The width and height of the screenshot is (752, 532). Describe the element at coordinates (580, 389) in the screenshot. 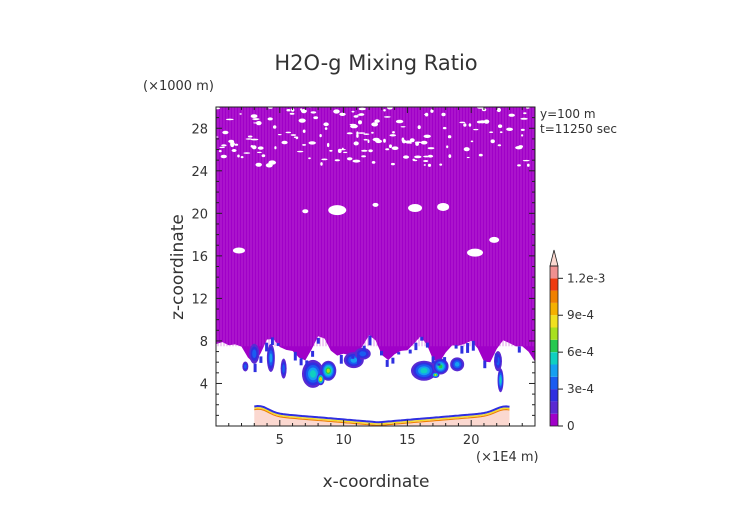

I see `colorbar-tick-label: 3e-4` at that location.